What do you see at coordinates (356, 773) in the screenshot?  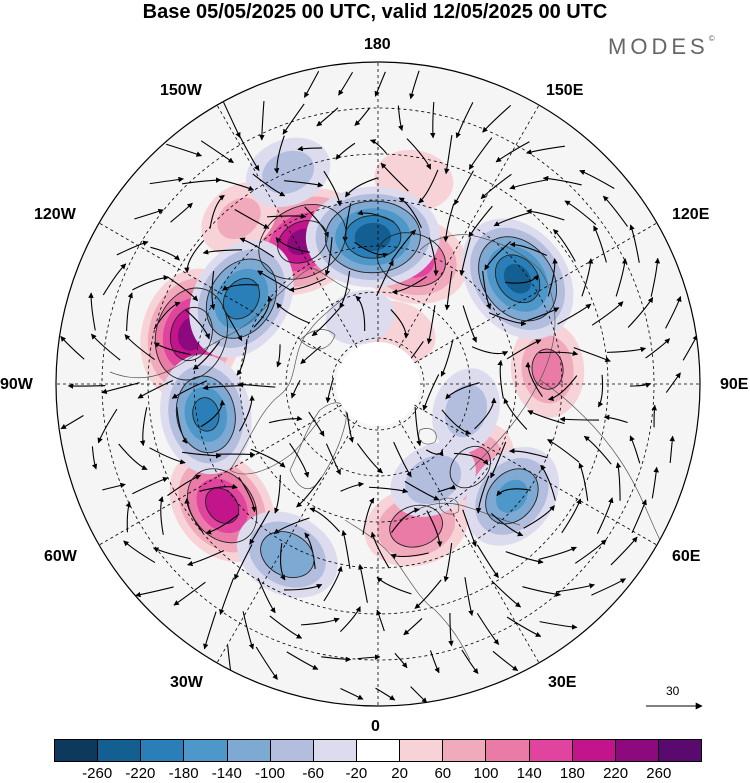 I see `colorbar-tick-label: -20` at bounding box center [356, 773].